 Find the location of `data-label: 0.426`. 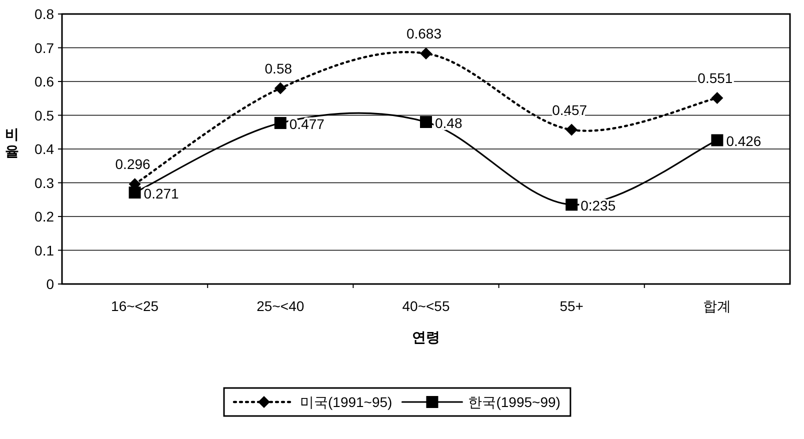

data-label: 0.426 is located at coordinates (744, 141).